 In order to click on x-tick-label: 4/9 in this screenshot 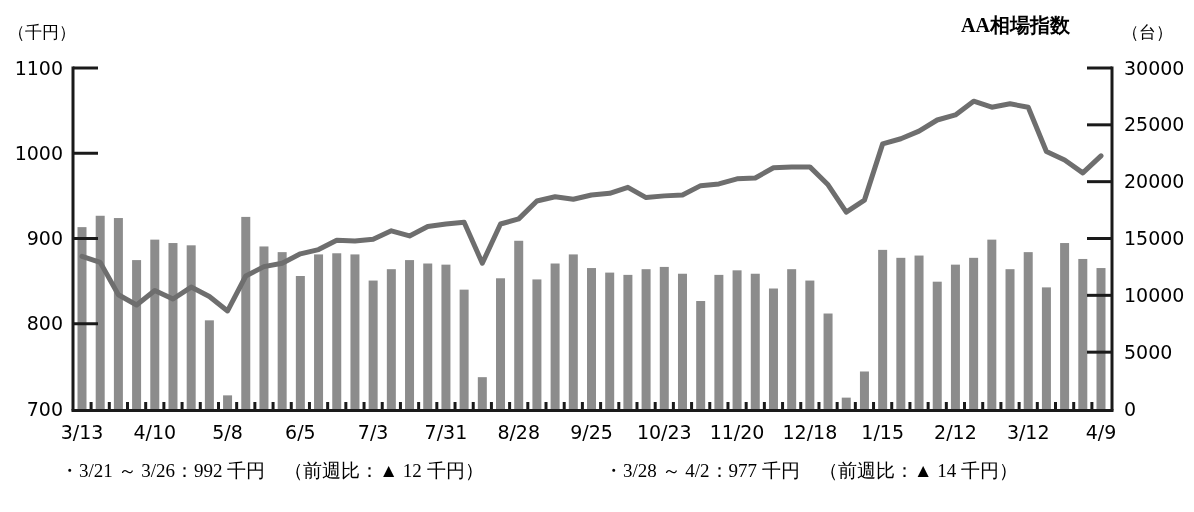, I will do `click(1101, 432)`.